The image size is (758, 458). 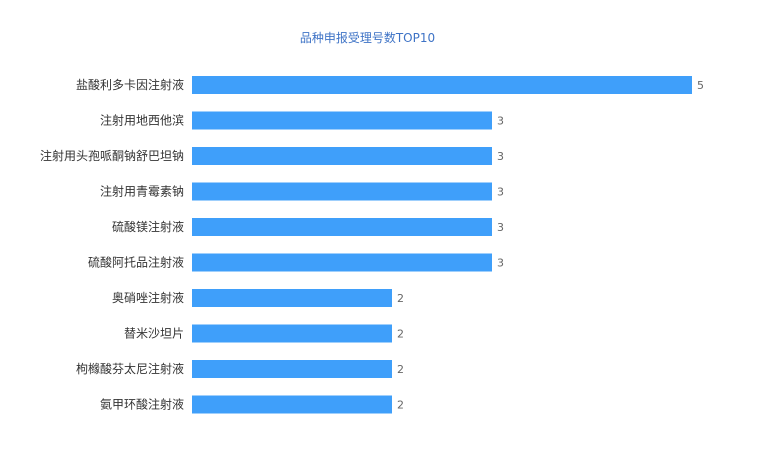 What do you see at coordinates (148, 226) in the screenshot?
I see `category-label: 硫酸镁注射液` at bounding box center [148, 226].